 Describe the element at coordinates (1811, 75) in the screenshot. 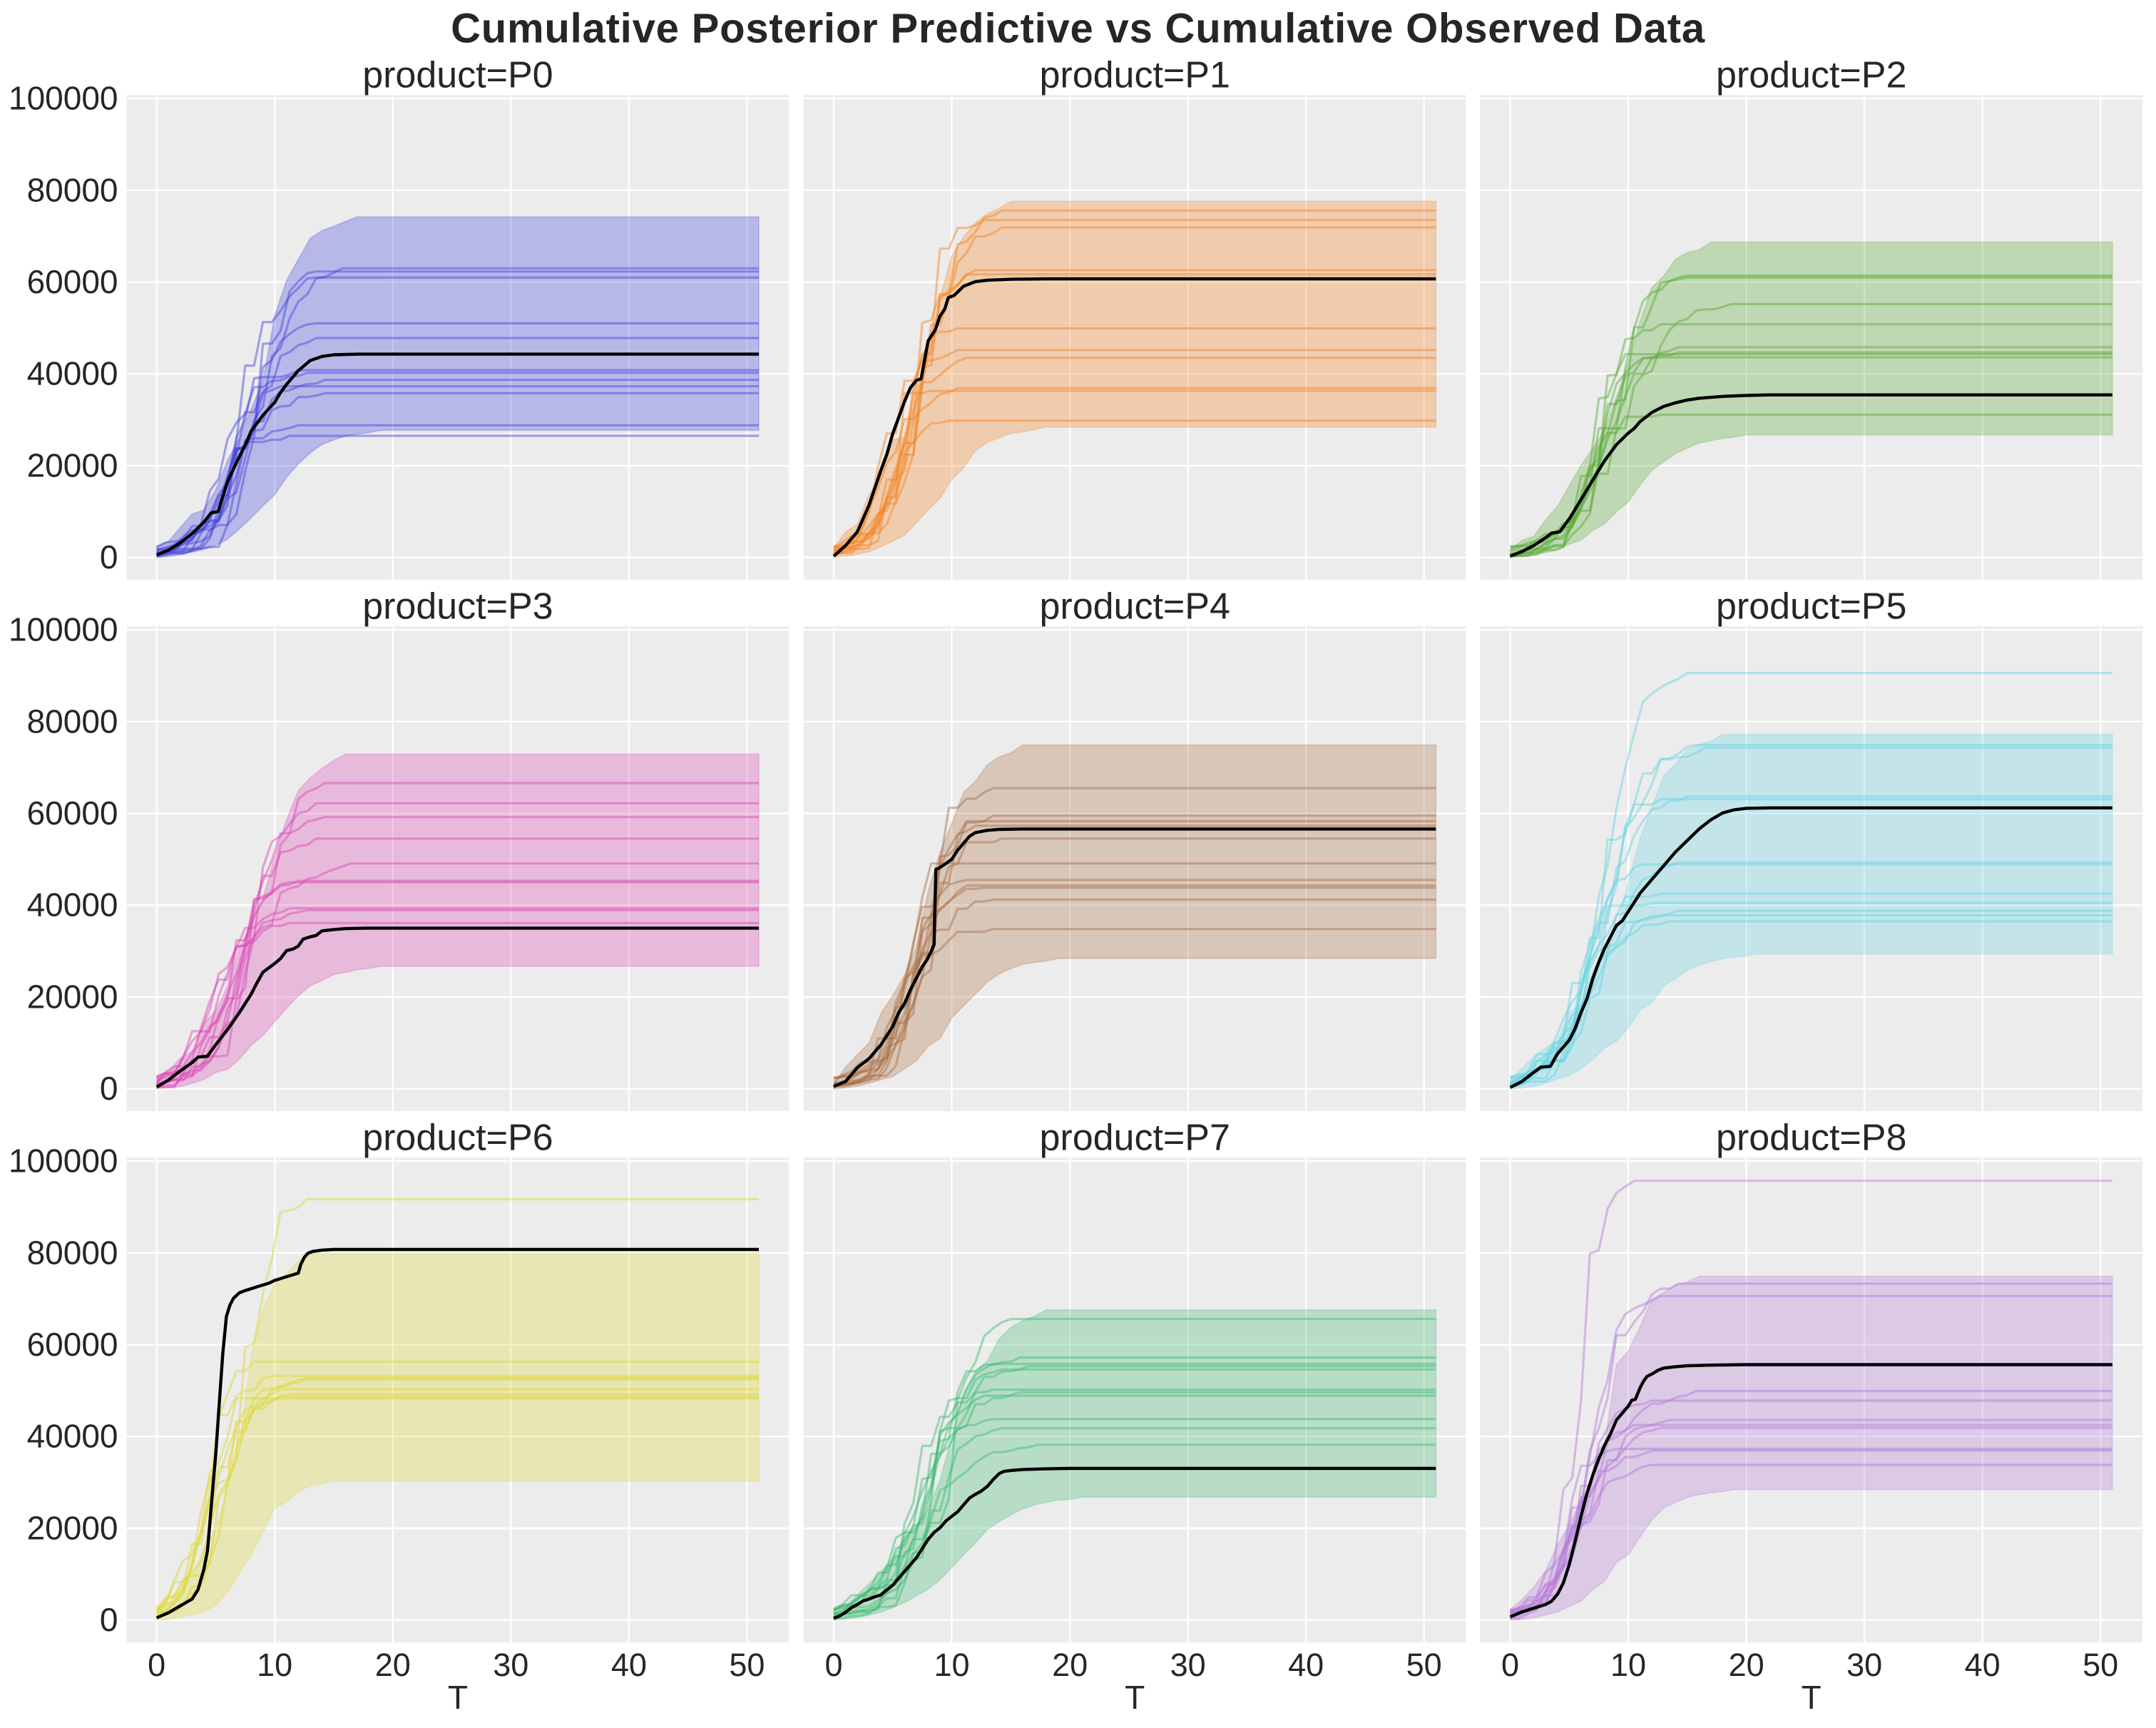

I see `svg-text: product=P2` at that location.